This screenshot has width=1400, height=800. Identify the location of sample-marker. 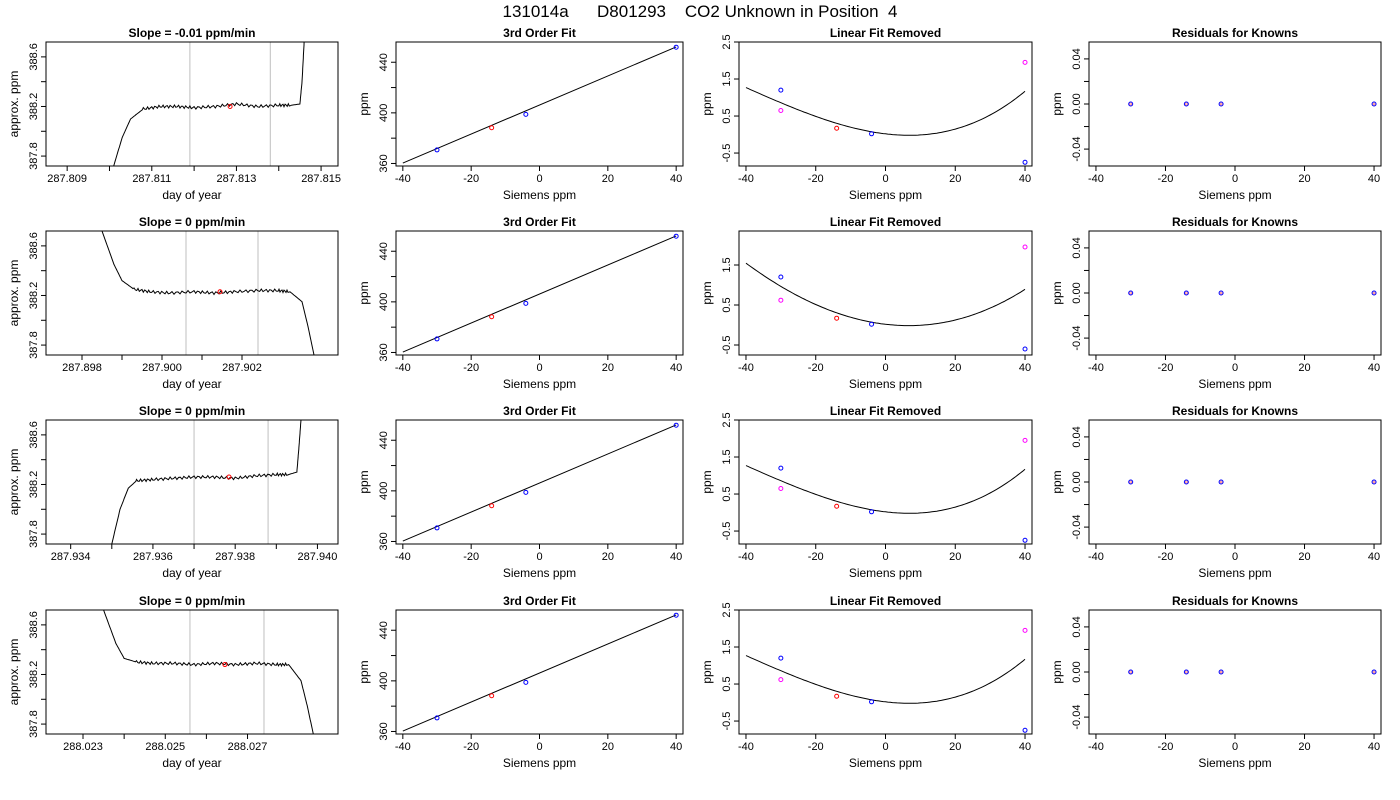
(229, 477).